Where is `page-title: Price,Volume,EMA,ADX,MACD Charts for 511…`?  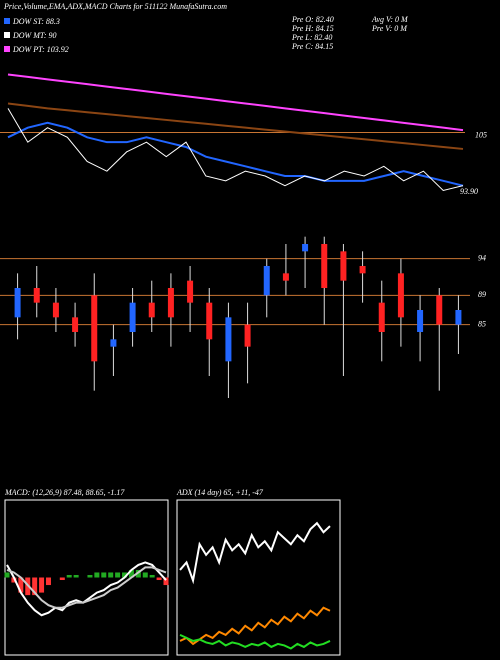 page-title: Price,Volume,EMA,ADX,MACD Charts for 511… is located at coordinates (115, 6).